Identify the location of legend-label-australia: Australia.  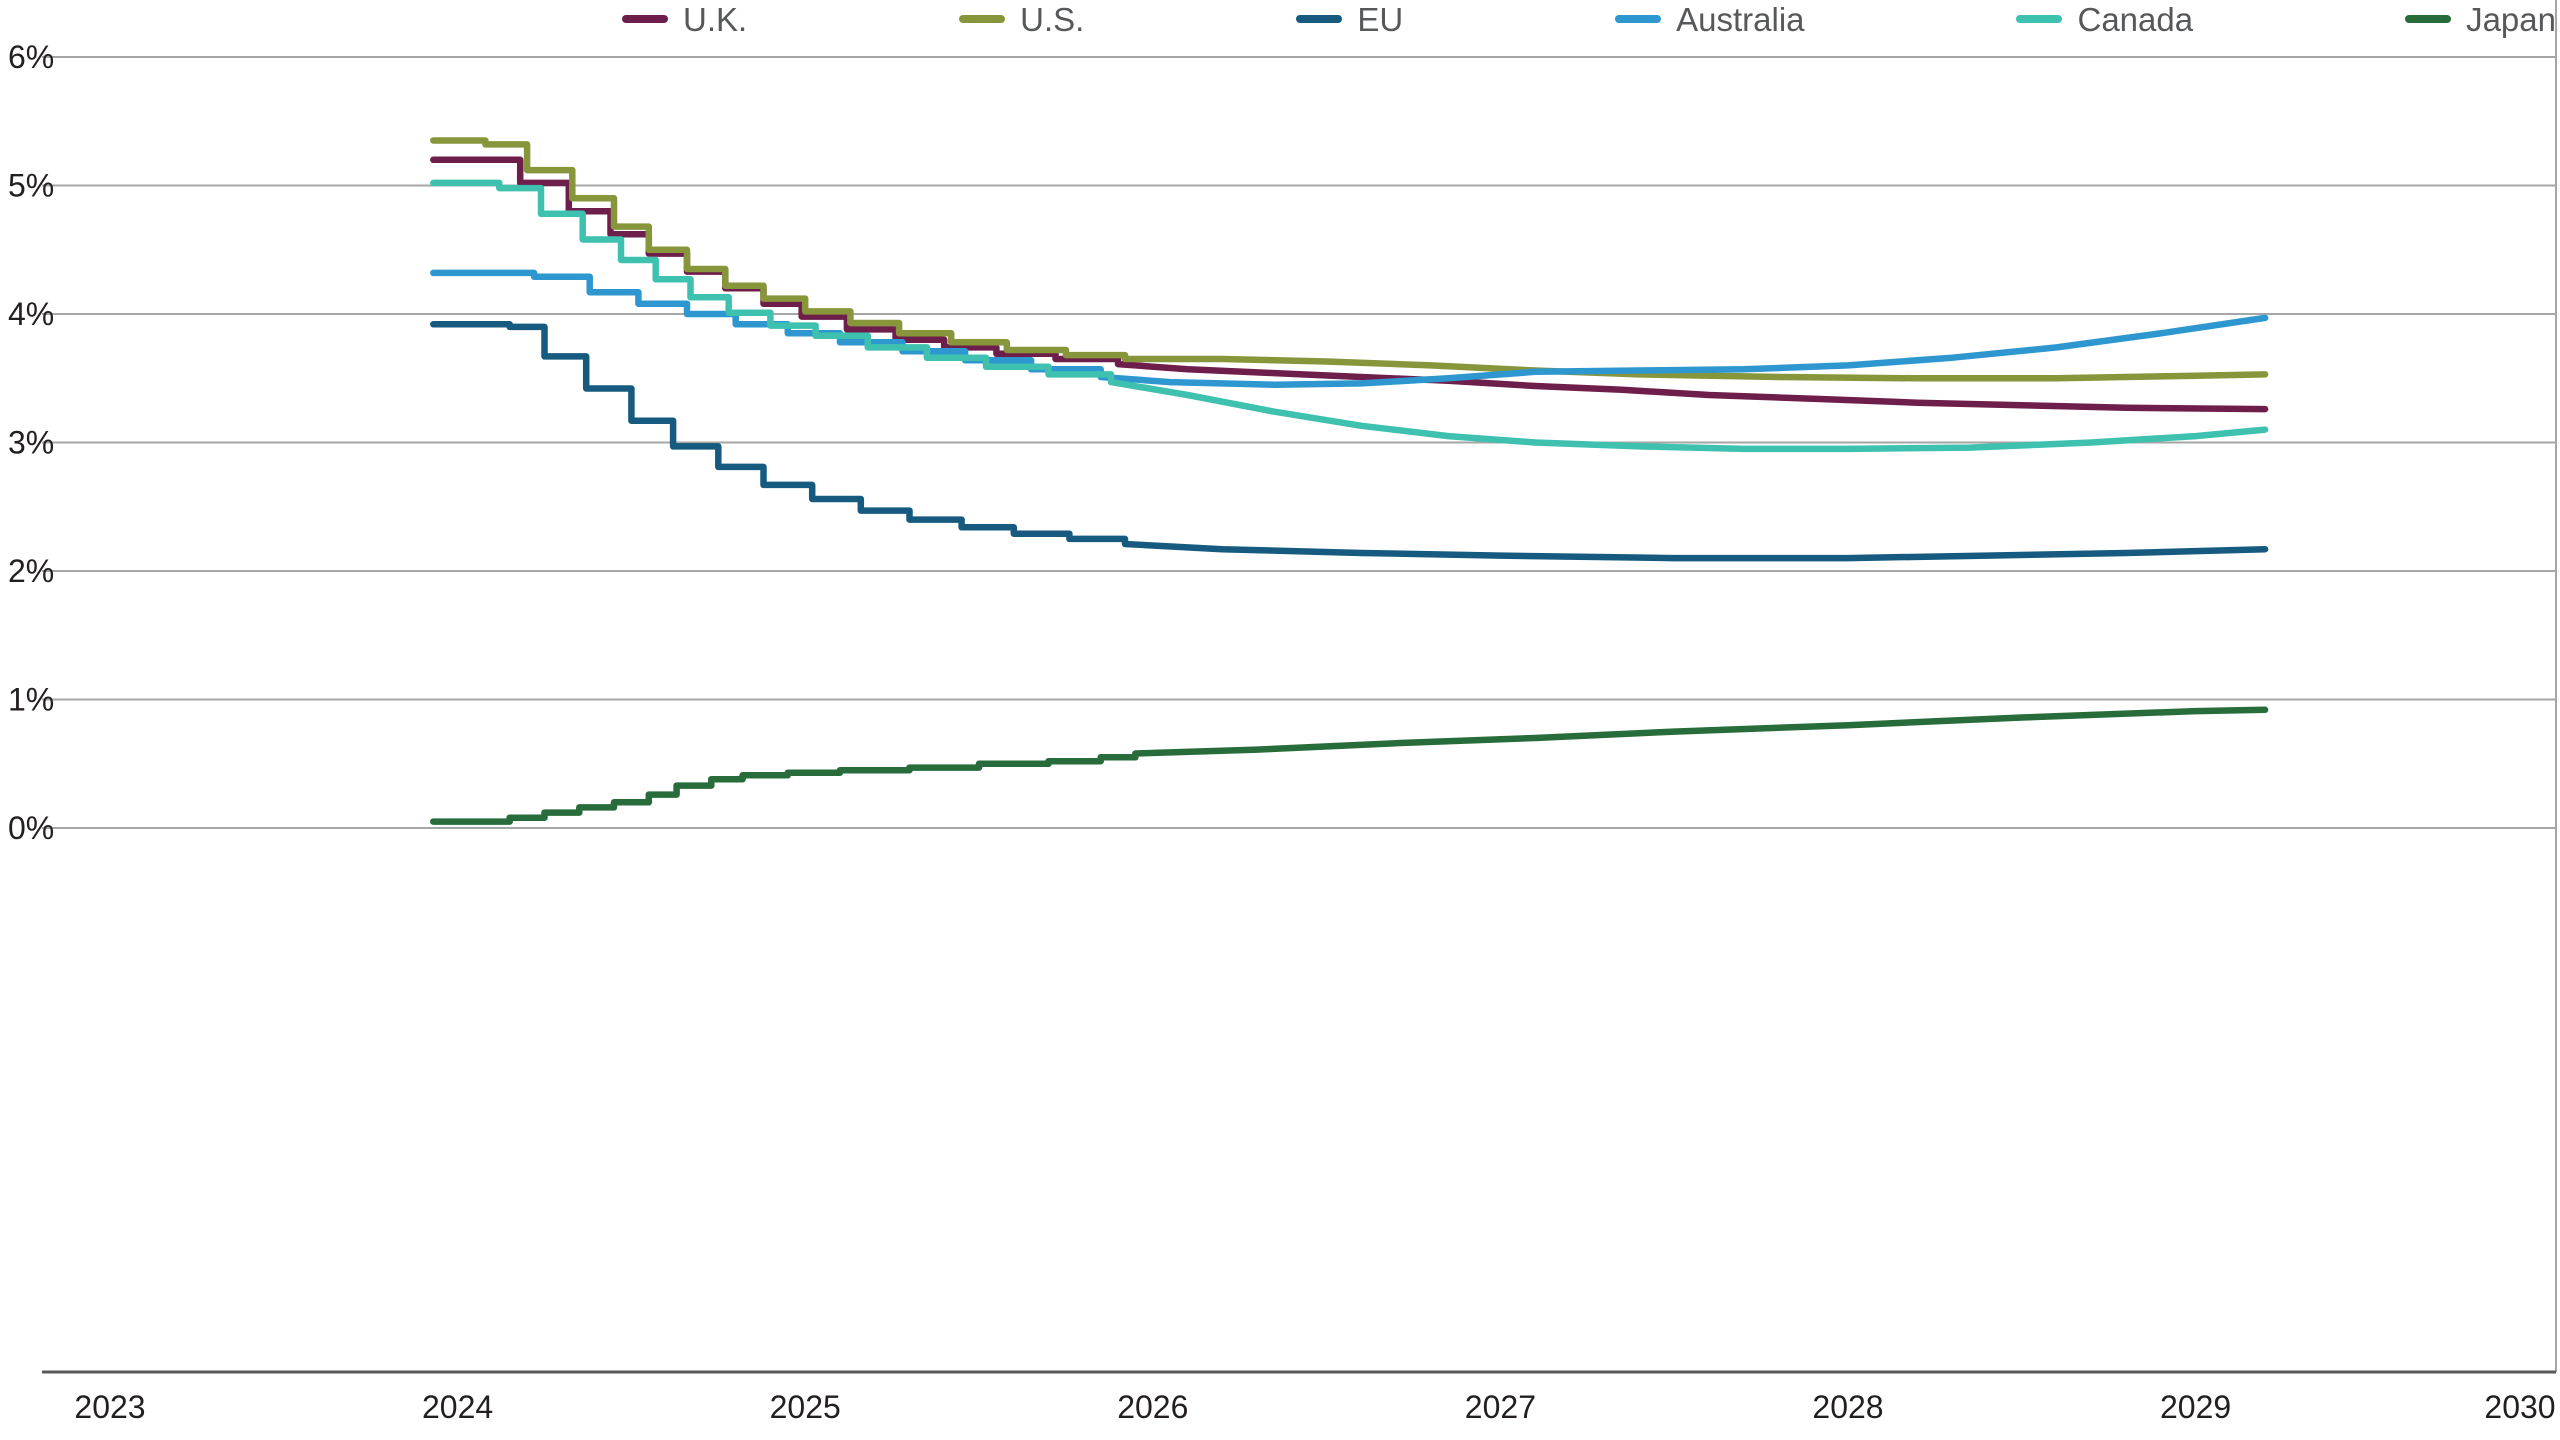
(1740, 19).